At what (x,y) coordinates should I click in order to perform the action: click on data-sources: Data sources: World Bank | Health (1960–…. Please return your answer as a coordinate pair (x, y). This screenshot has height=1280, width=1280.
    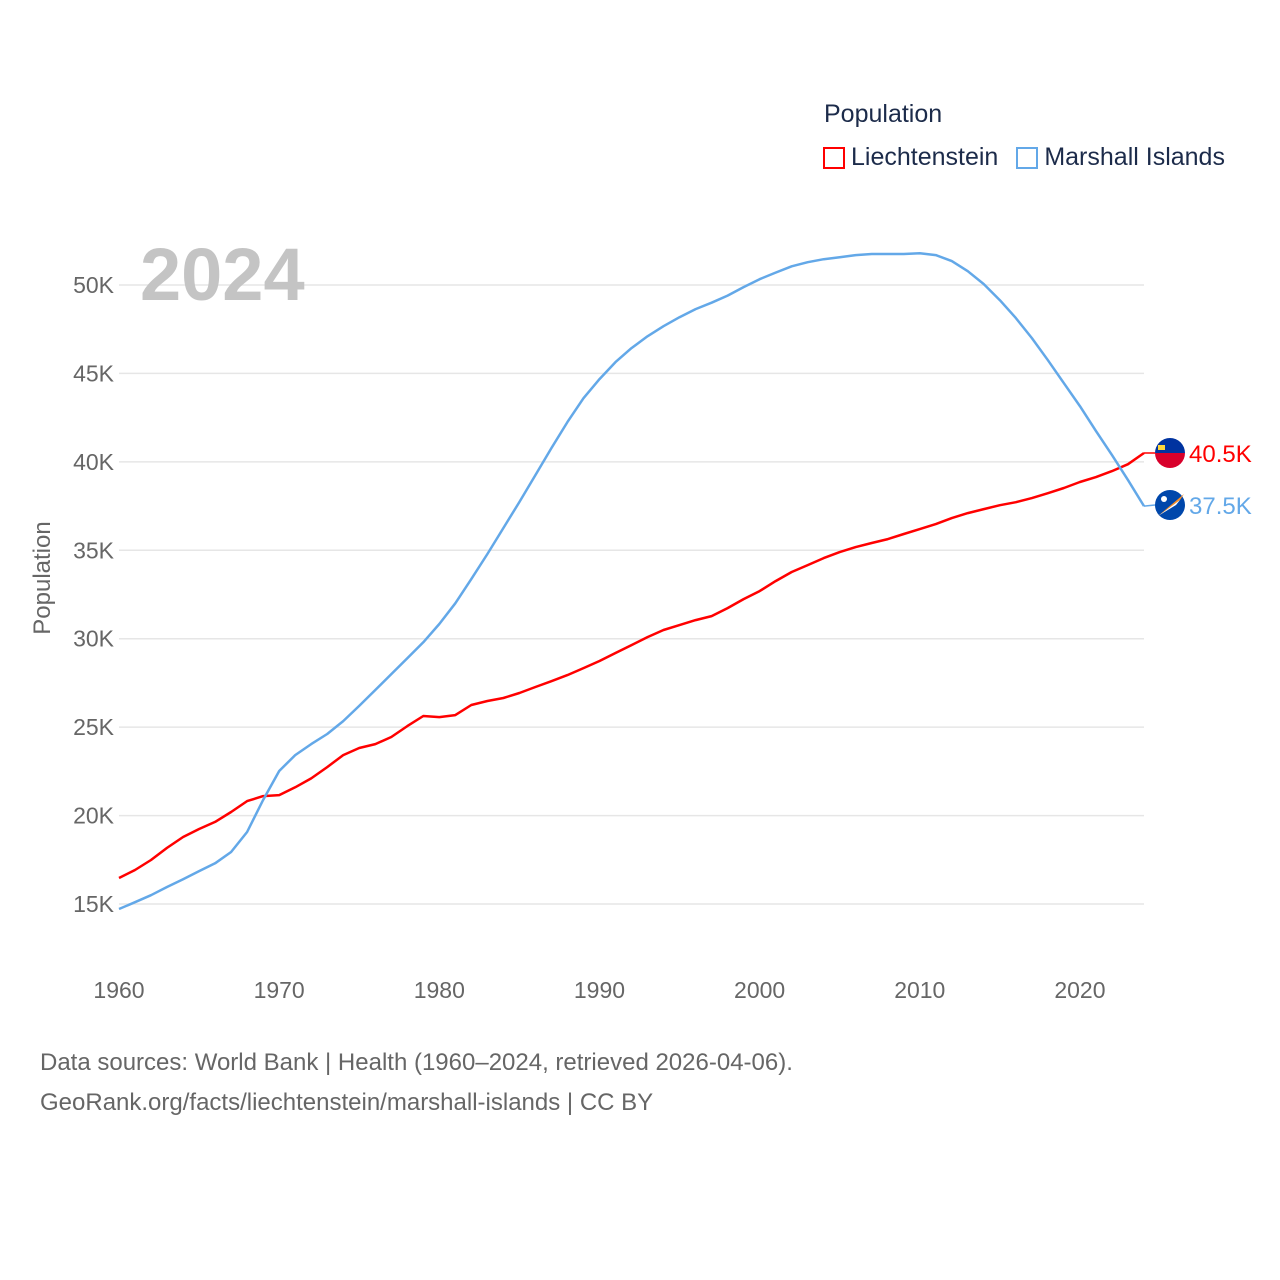
    Looking at the image, I should click on (416, 1062).